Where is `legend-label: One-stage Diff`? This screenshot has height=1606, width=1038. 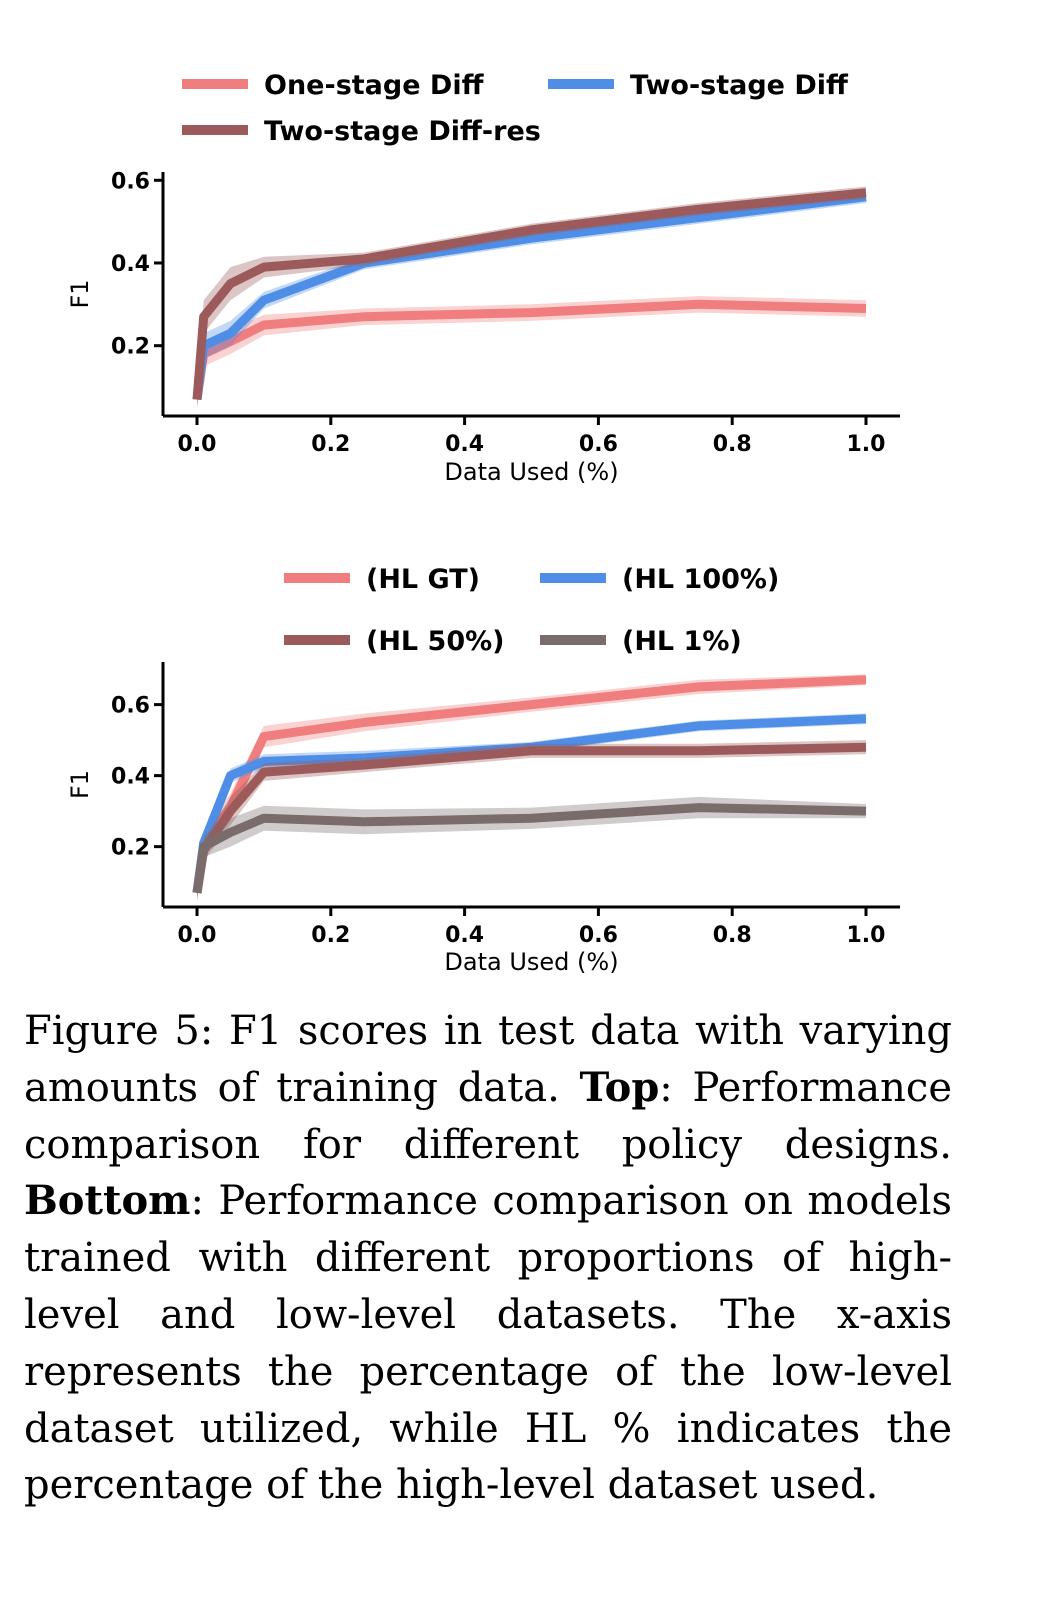
legend-label: One-stage Diff is located at coordinates (374, 85).